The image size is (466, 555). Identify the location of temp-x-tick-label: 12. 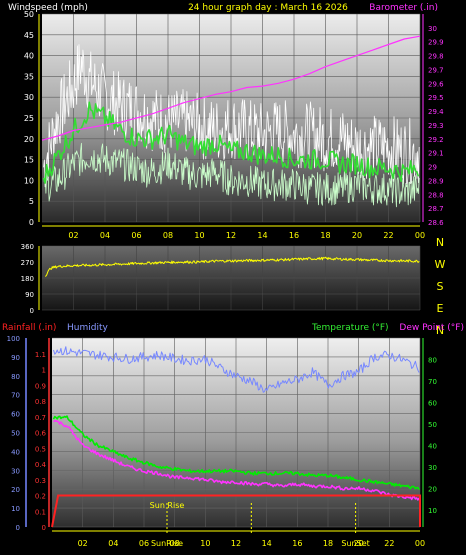
(236, 543).